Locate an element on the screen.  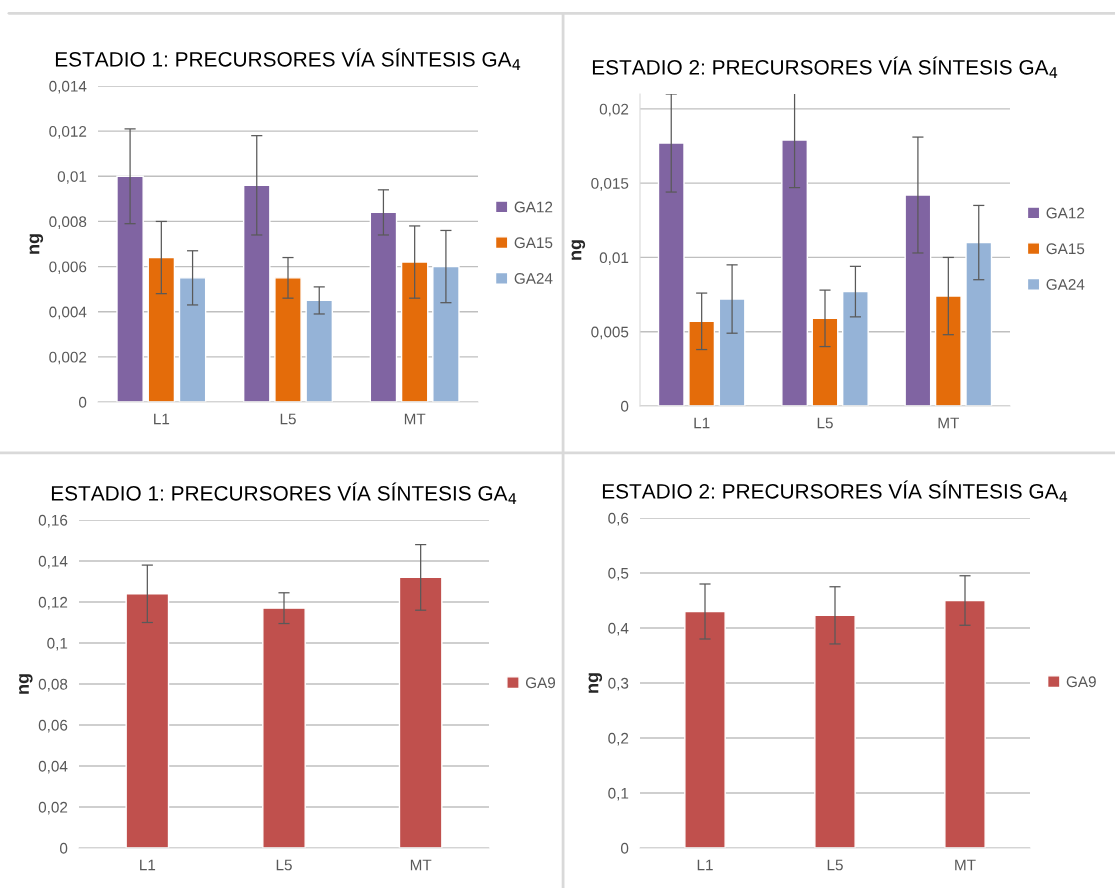
y-tick-label: 0,16 is located at coordinates (53, 521).